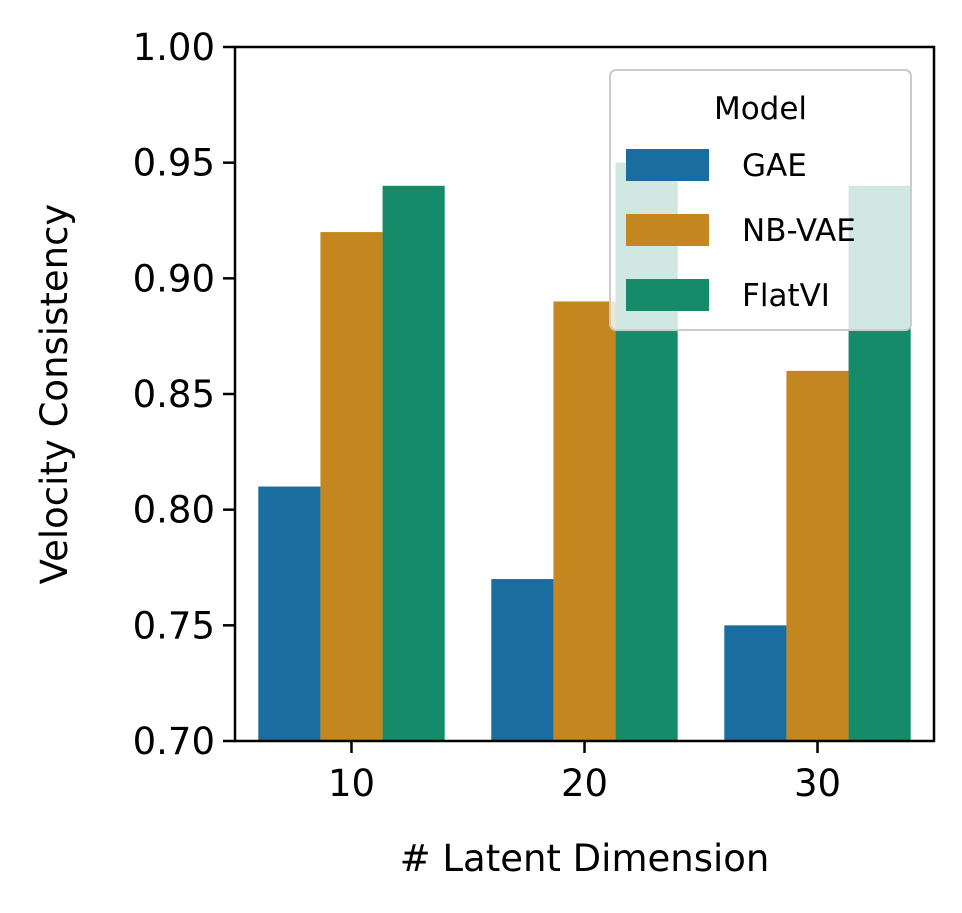 Image resolution: width=962 pixels, height=913 pixels. What do you see at coordinates (786, 296) in the screenshot?
I see `legend-label-flatvi: FlatVI` at bounding box center [786, 296].